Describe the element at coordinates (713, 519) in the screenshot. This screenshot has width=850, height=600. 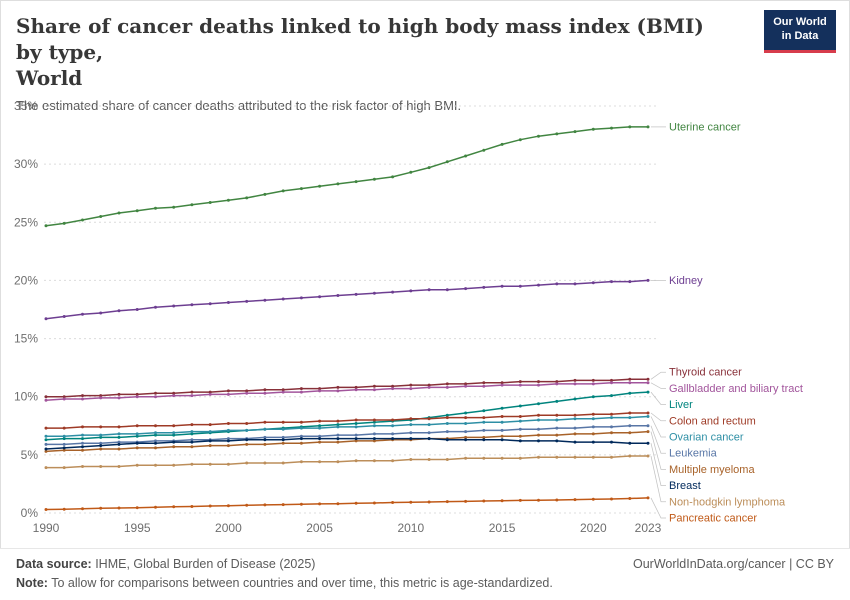
I see `series-label-pancreatic-cancer: Pancreatic cancer` at that location.